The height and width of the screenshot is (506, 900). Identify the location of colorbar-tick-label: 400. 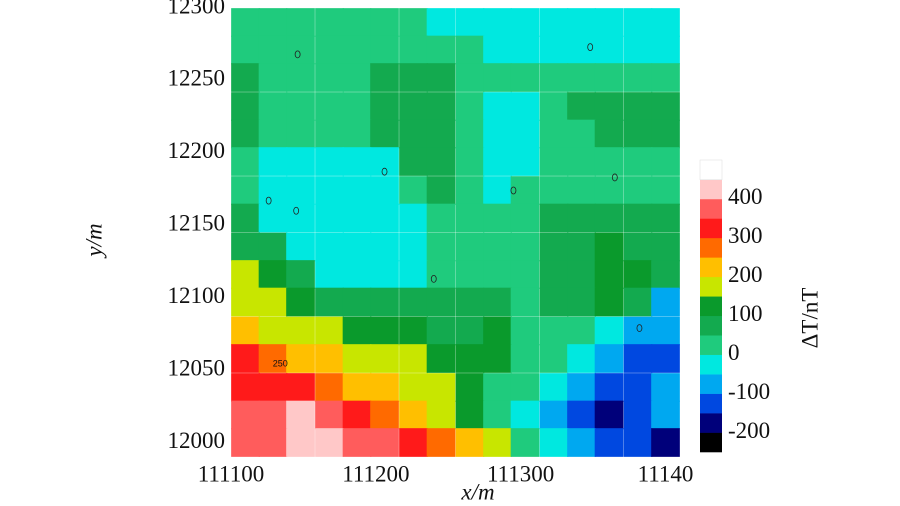
(745, 196).